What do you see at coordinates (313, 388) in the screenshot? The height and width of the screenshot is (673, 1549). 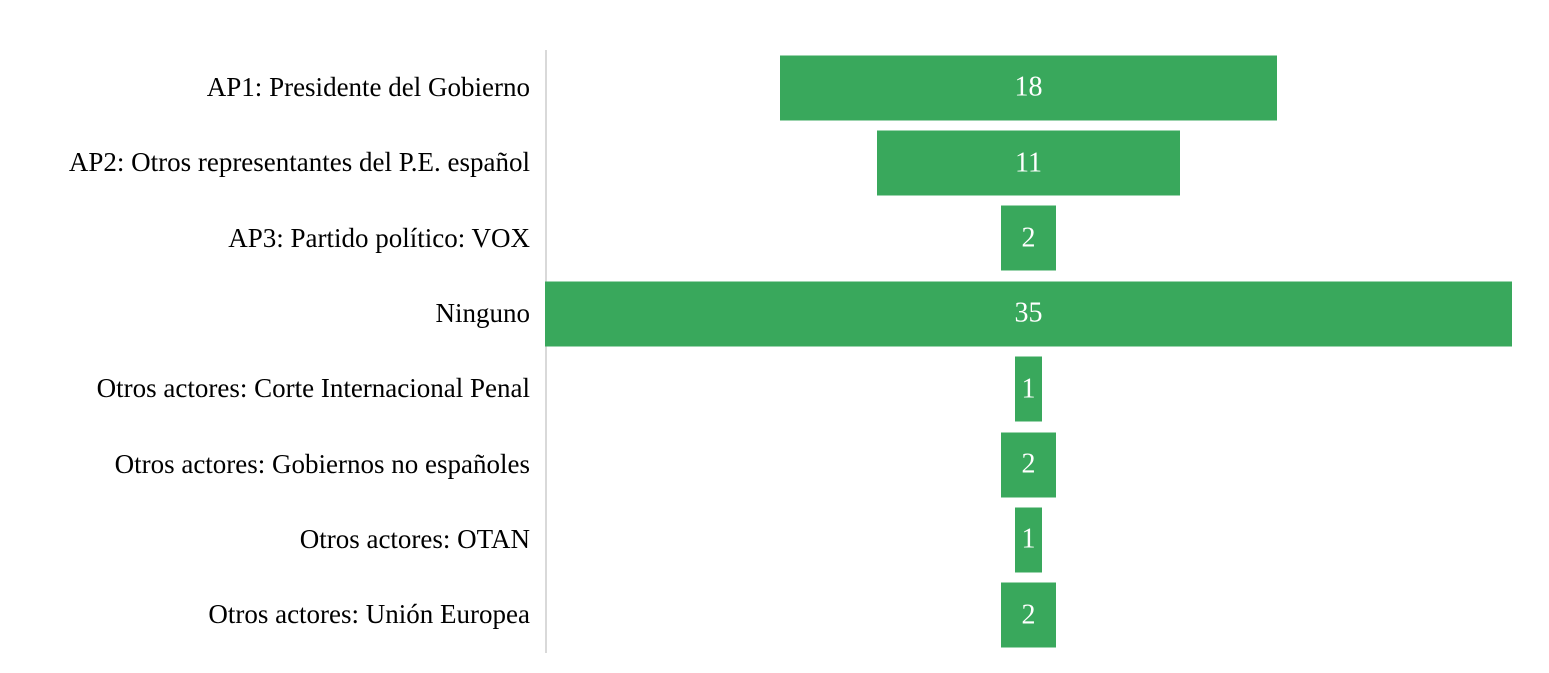 I see `category-label: Otros actores: Corte Internacional Penal` at bounding box center [313, 388].